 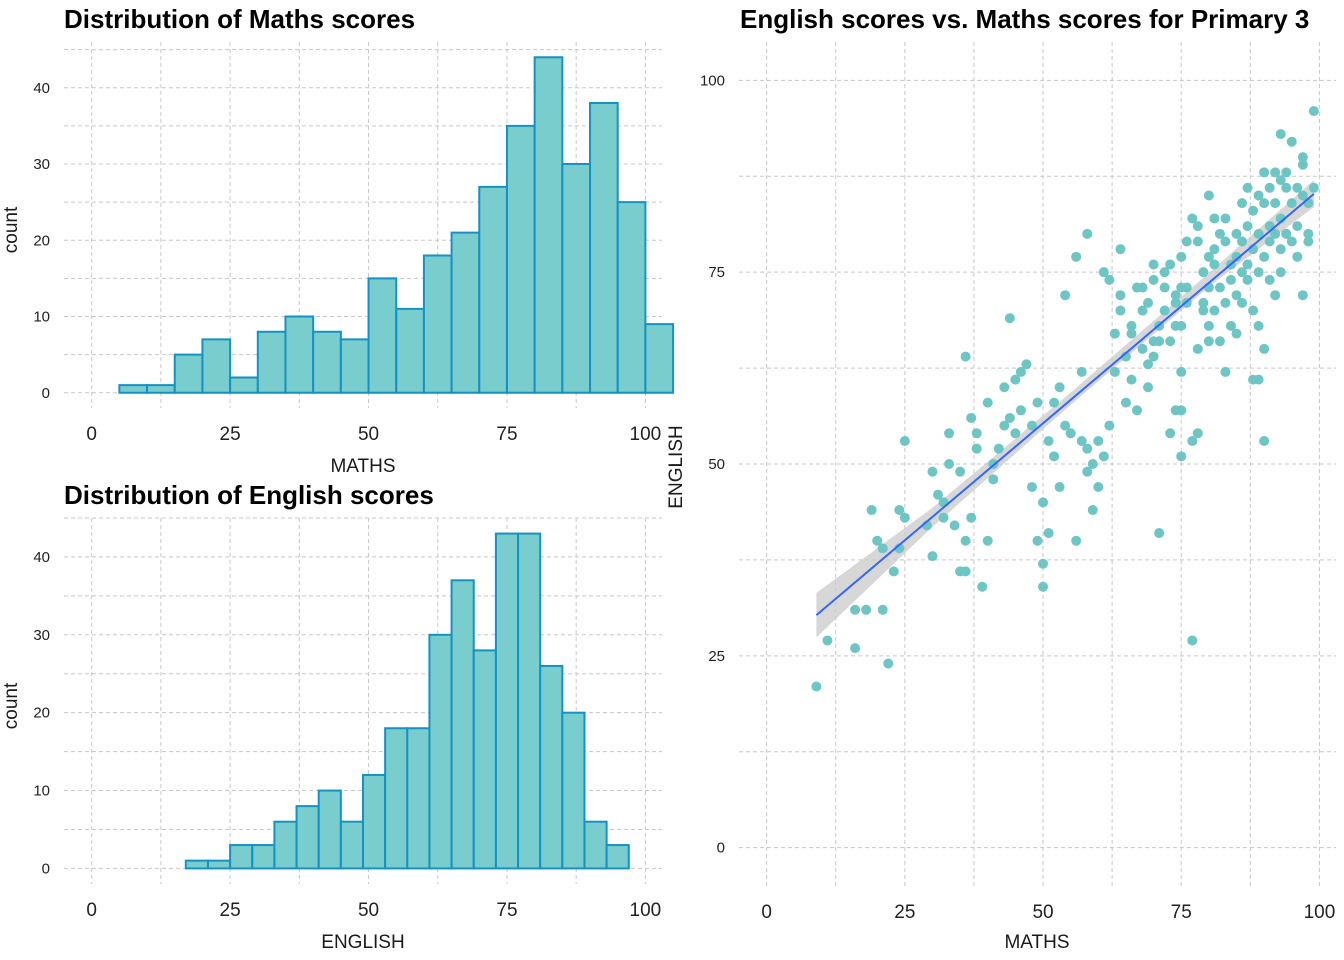 I want to click on scatter-xtick-label: 50, so click(x=1042, y=912).